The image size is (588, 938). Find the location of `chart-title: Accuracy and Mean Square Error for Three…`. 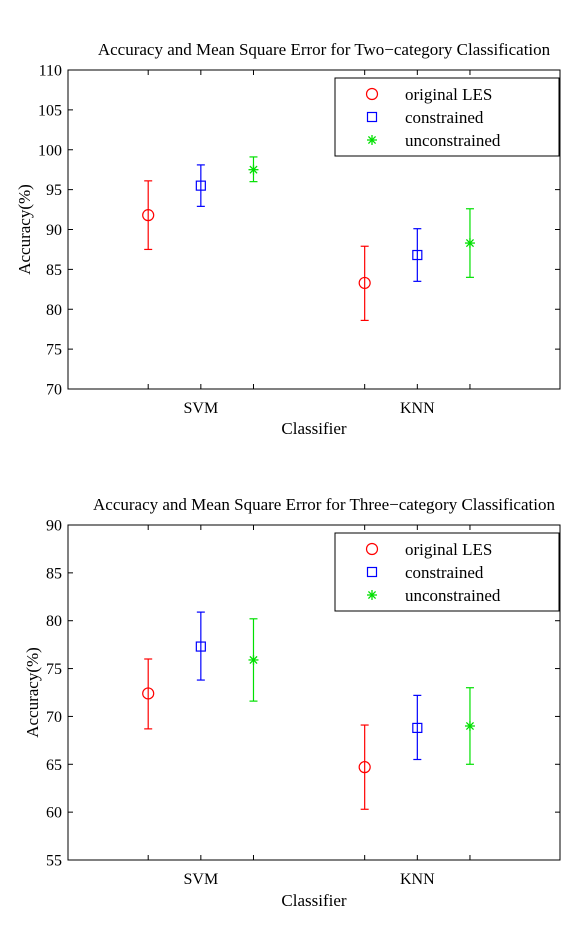

chart-title: Accuracy and Mean Square Error for Three… is located at coordinates (324, 504).